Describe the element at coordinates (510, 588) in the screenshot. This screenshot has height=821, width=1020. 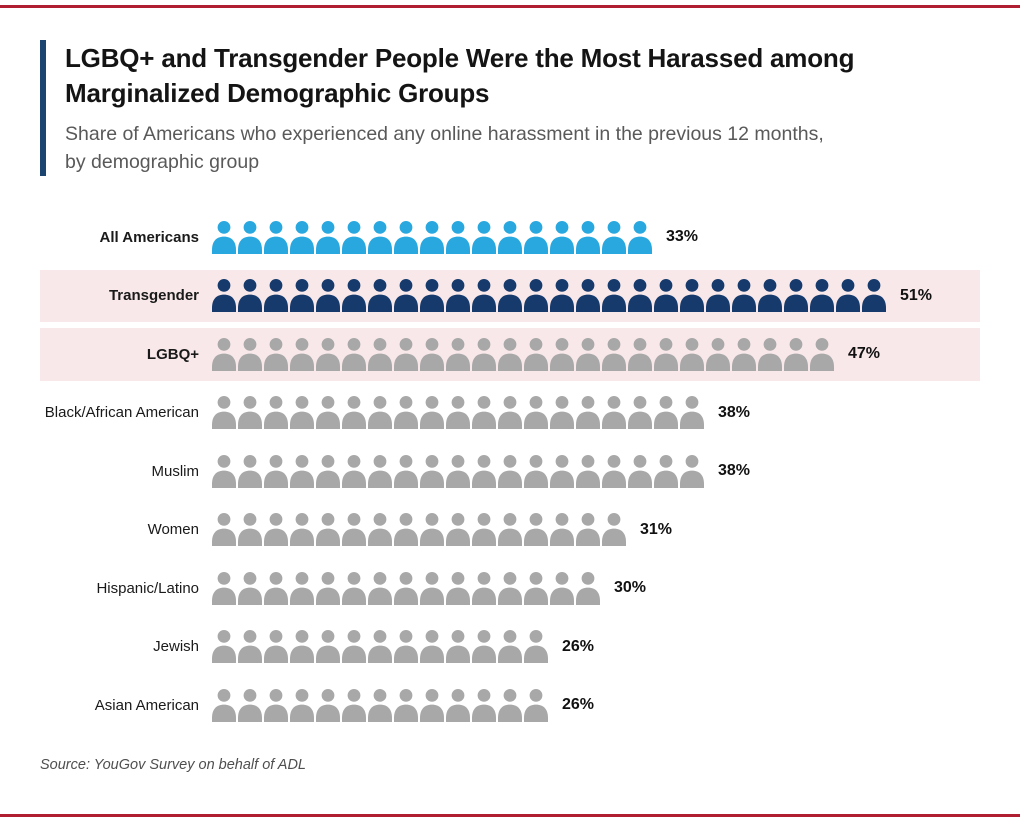
I see `chart-row: Hispanic/Latino 30%` at that location.